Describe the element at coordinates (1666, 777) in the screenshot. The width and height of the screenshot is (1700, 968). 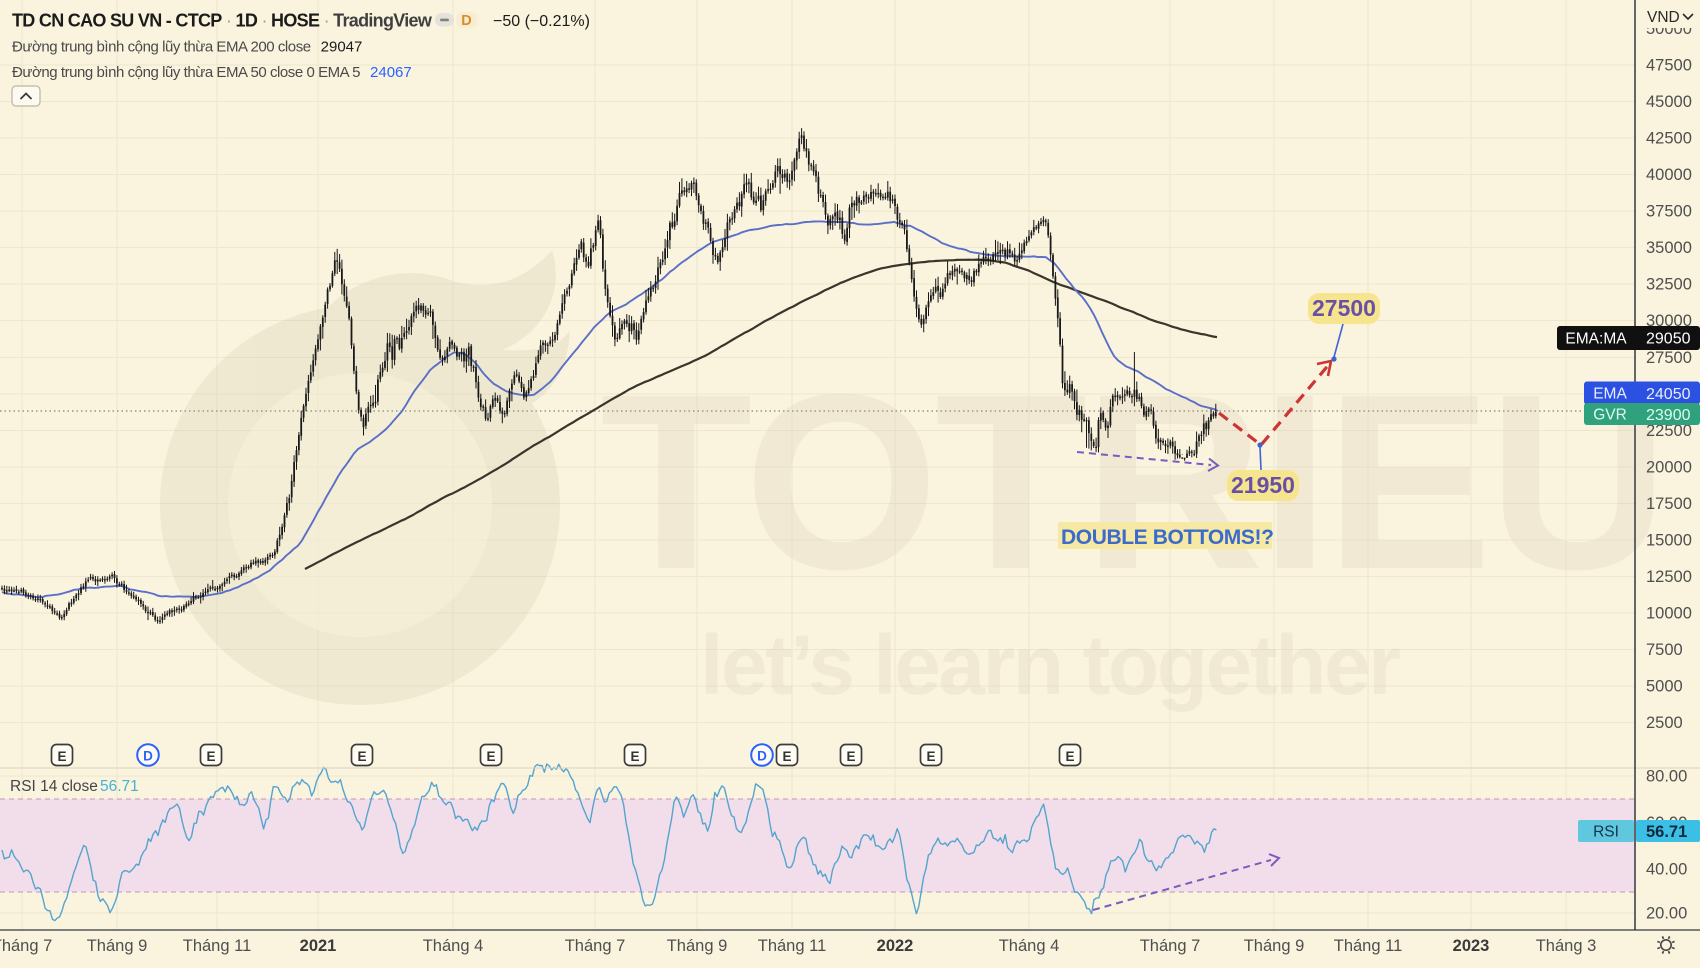
I see `svg-text: 80.00` at that location.